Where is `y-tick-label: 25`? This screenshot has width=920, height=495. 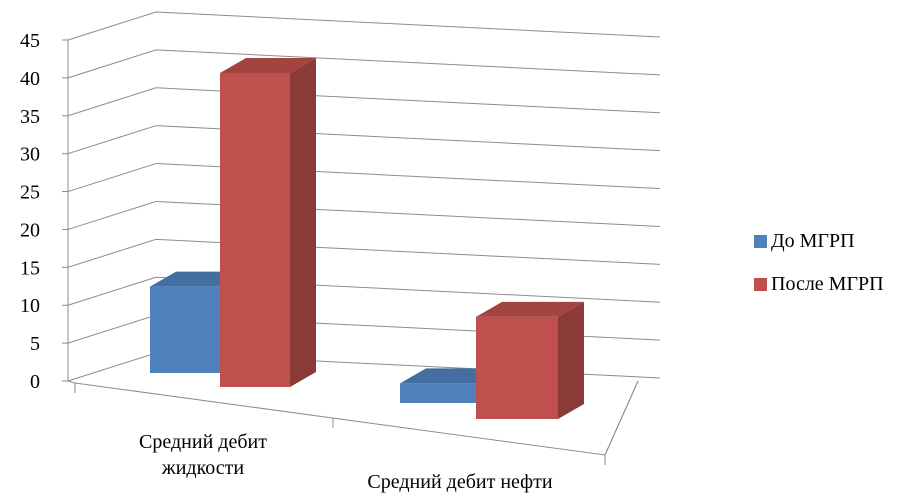
y-tick-label: 25 is located at coordinates (30, 193).